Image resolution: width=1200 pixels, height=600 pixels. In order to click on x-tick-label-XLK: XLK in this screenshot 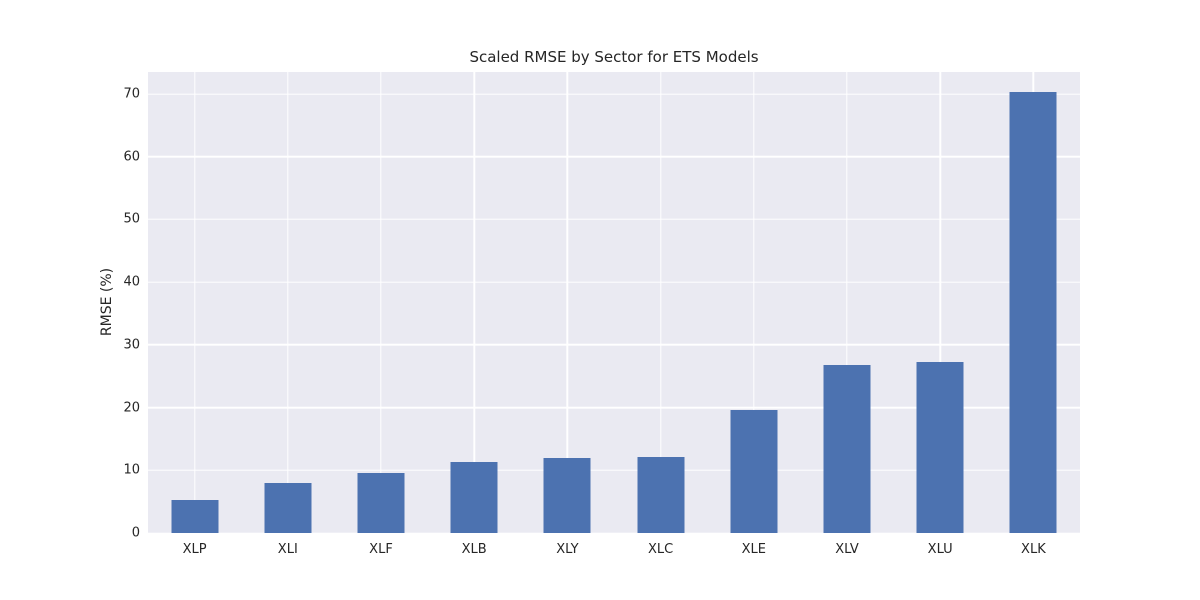, I will do `click(1033, 549)`.